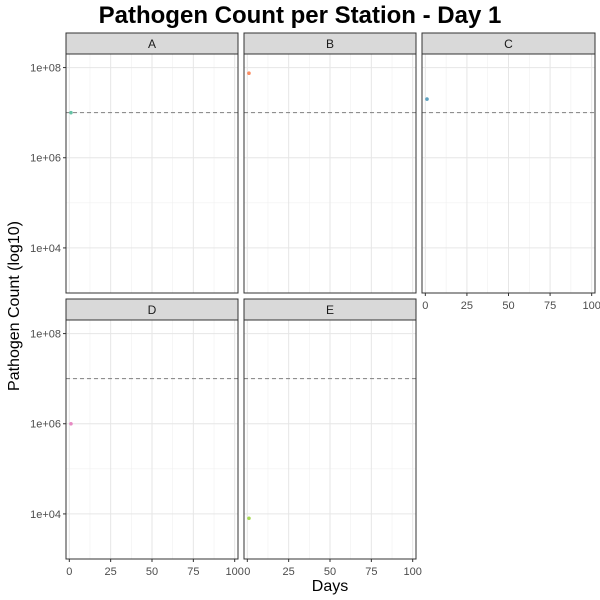 The image size is (600, 600). What do you see at coordinates (152, 572) in the screenshot?
I see `x-tick-label-D-2: 50` at bounding box center [152, 572].